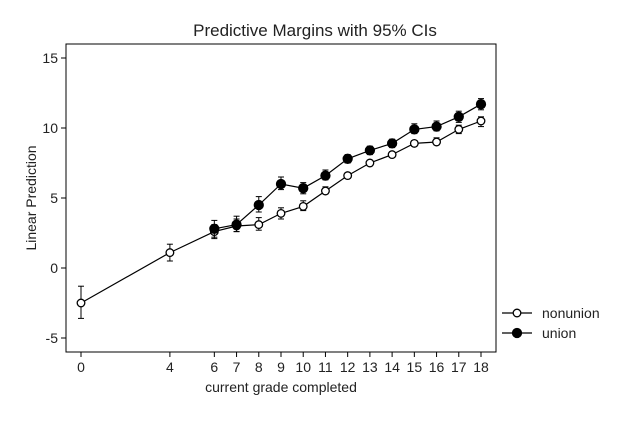 Image resolution: width=630 pixels, height=425 pixels. Describe the element at coordinates (52, 338) in the screenshot. I see `y-tick-label: -5` at that location.